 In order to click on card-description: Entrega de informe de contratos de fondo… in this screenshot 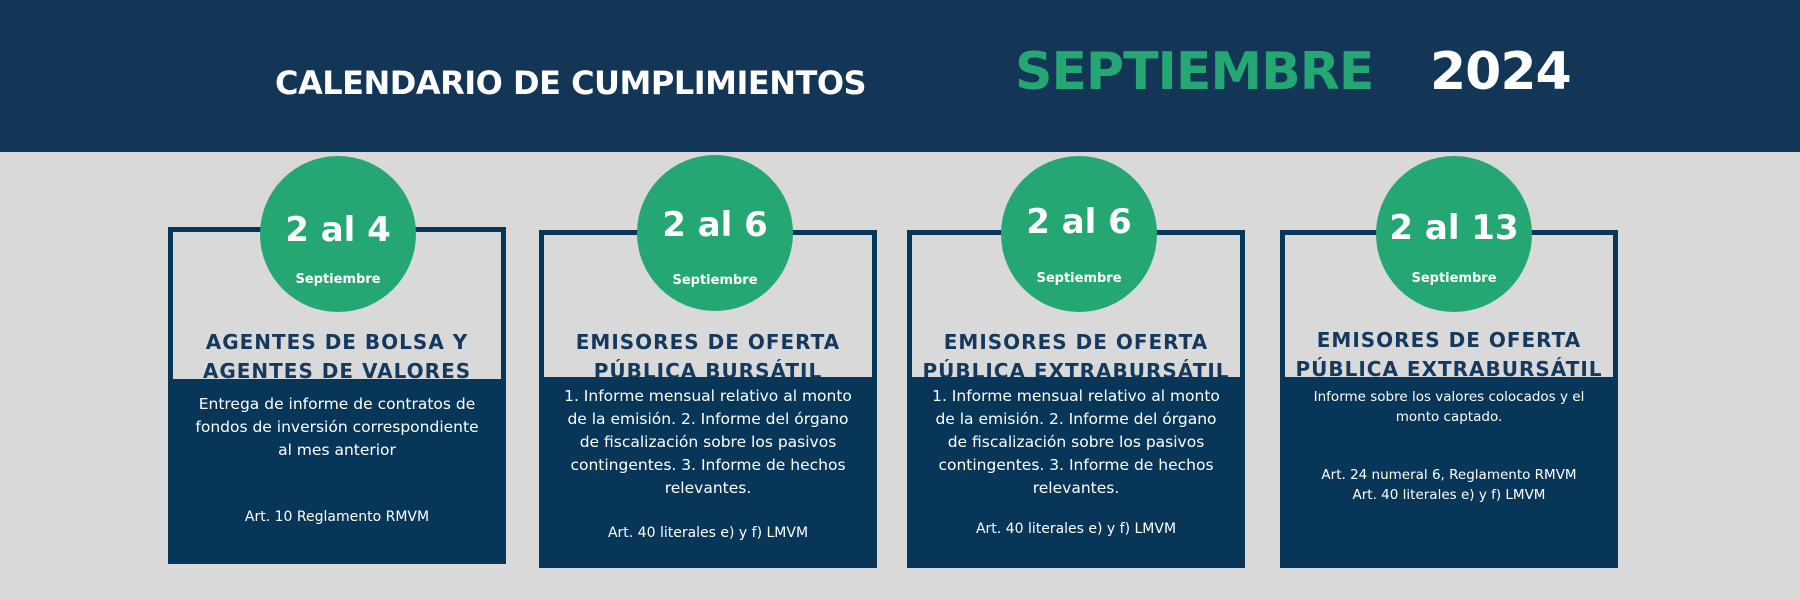, I will do `click(337, 427)`.